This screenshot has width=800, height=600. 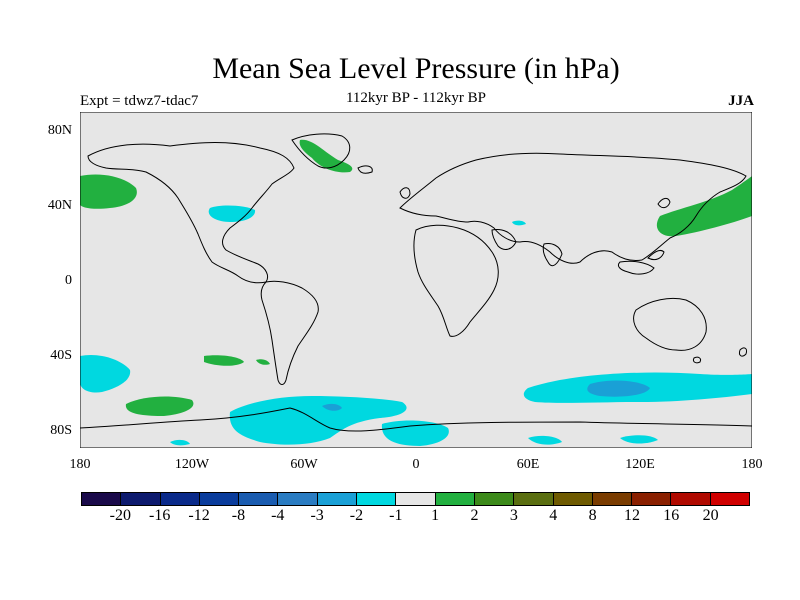 I want to click on lon-label-180w: 180, so click(x=80, y=464).